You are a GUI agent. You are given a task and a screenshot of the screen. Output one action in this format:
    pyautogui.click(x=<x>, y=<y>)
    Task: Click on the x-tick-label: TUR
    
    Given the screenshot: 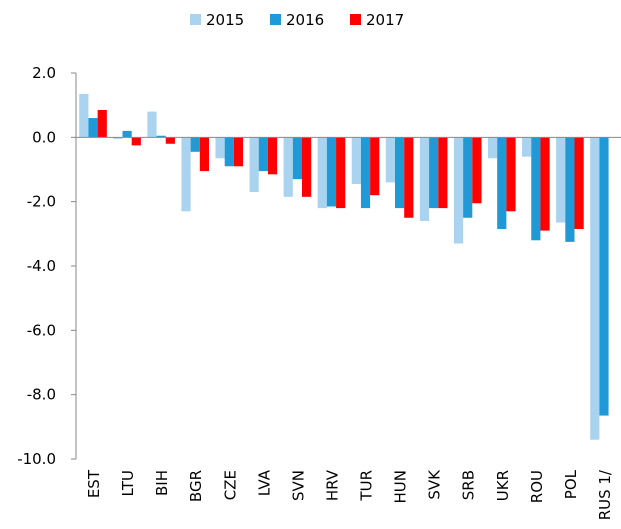 What is the action you would take?
    pyautogui.click(x=367, y=486)
    